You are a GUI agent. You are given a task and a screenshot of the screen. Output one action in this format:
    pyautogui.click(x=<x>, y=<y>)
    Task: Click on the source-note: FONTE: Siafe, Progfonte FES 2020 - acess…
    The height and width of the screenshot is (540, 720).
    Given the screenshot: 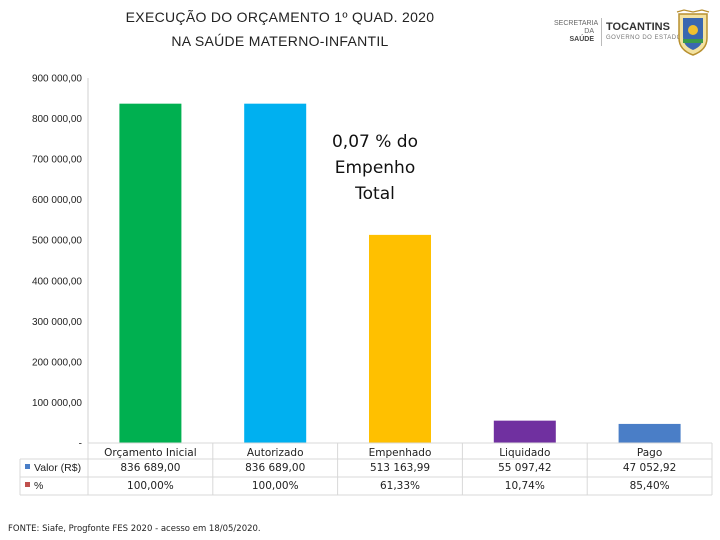 What is the action you would take?
    pyautogui.click(x=134, y=529)
    